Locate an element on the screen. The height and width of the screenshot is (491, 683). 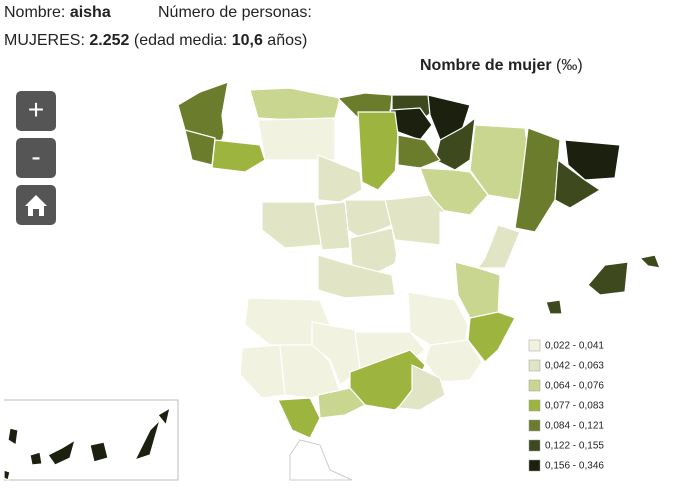
legend-label: 0,156 - 0,346 is located at coordinates (574, 466).